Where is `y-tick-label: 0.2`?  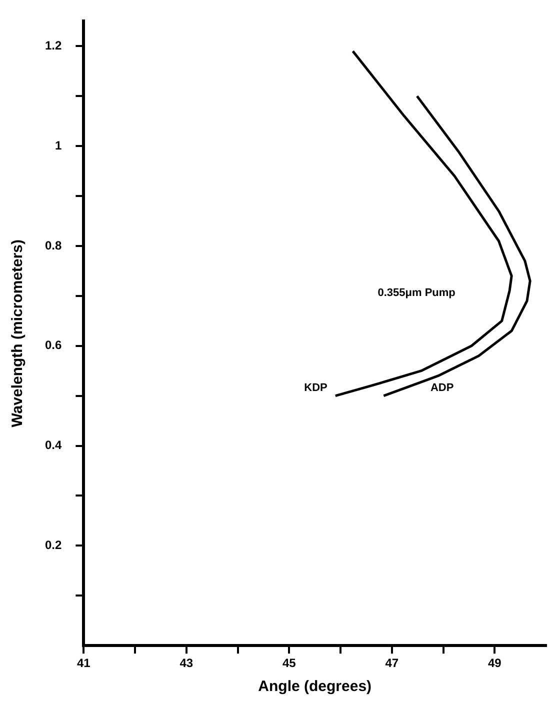 y-tick-label: 0.2 is located at coordinates (53, 545).